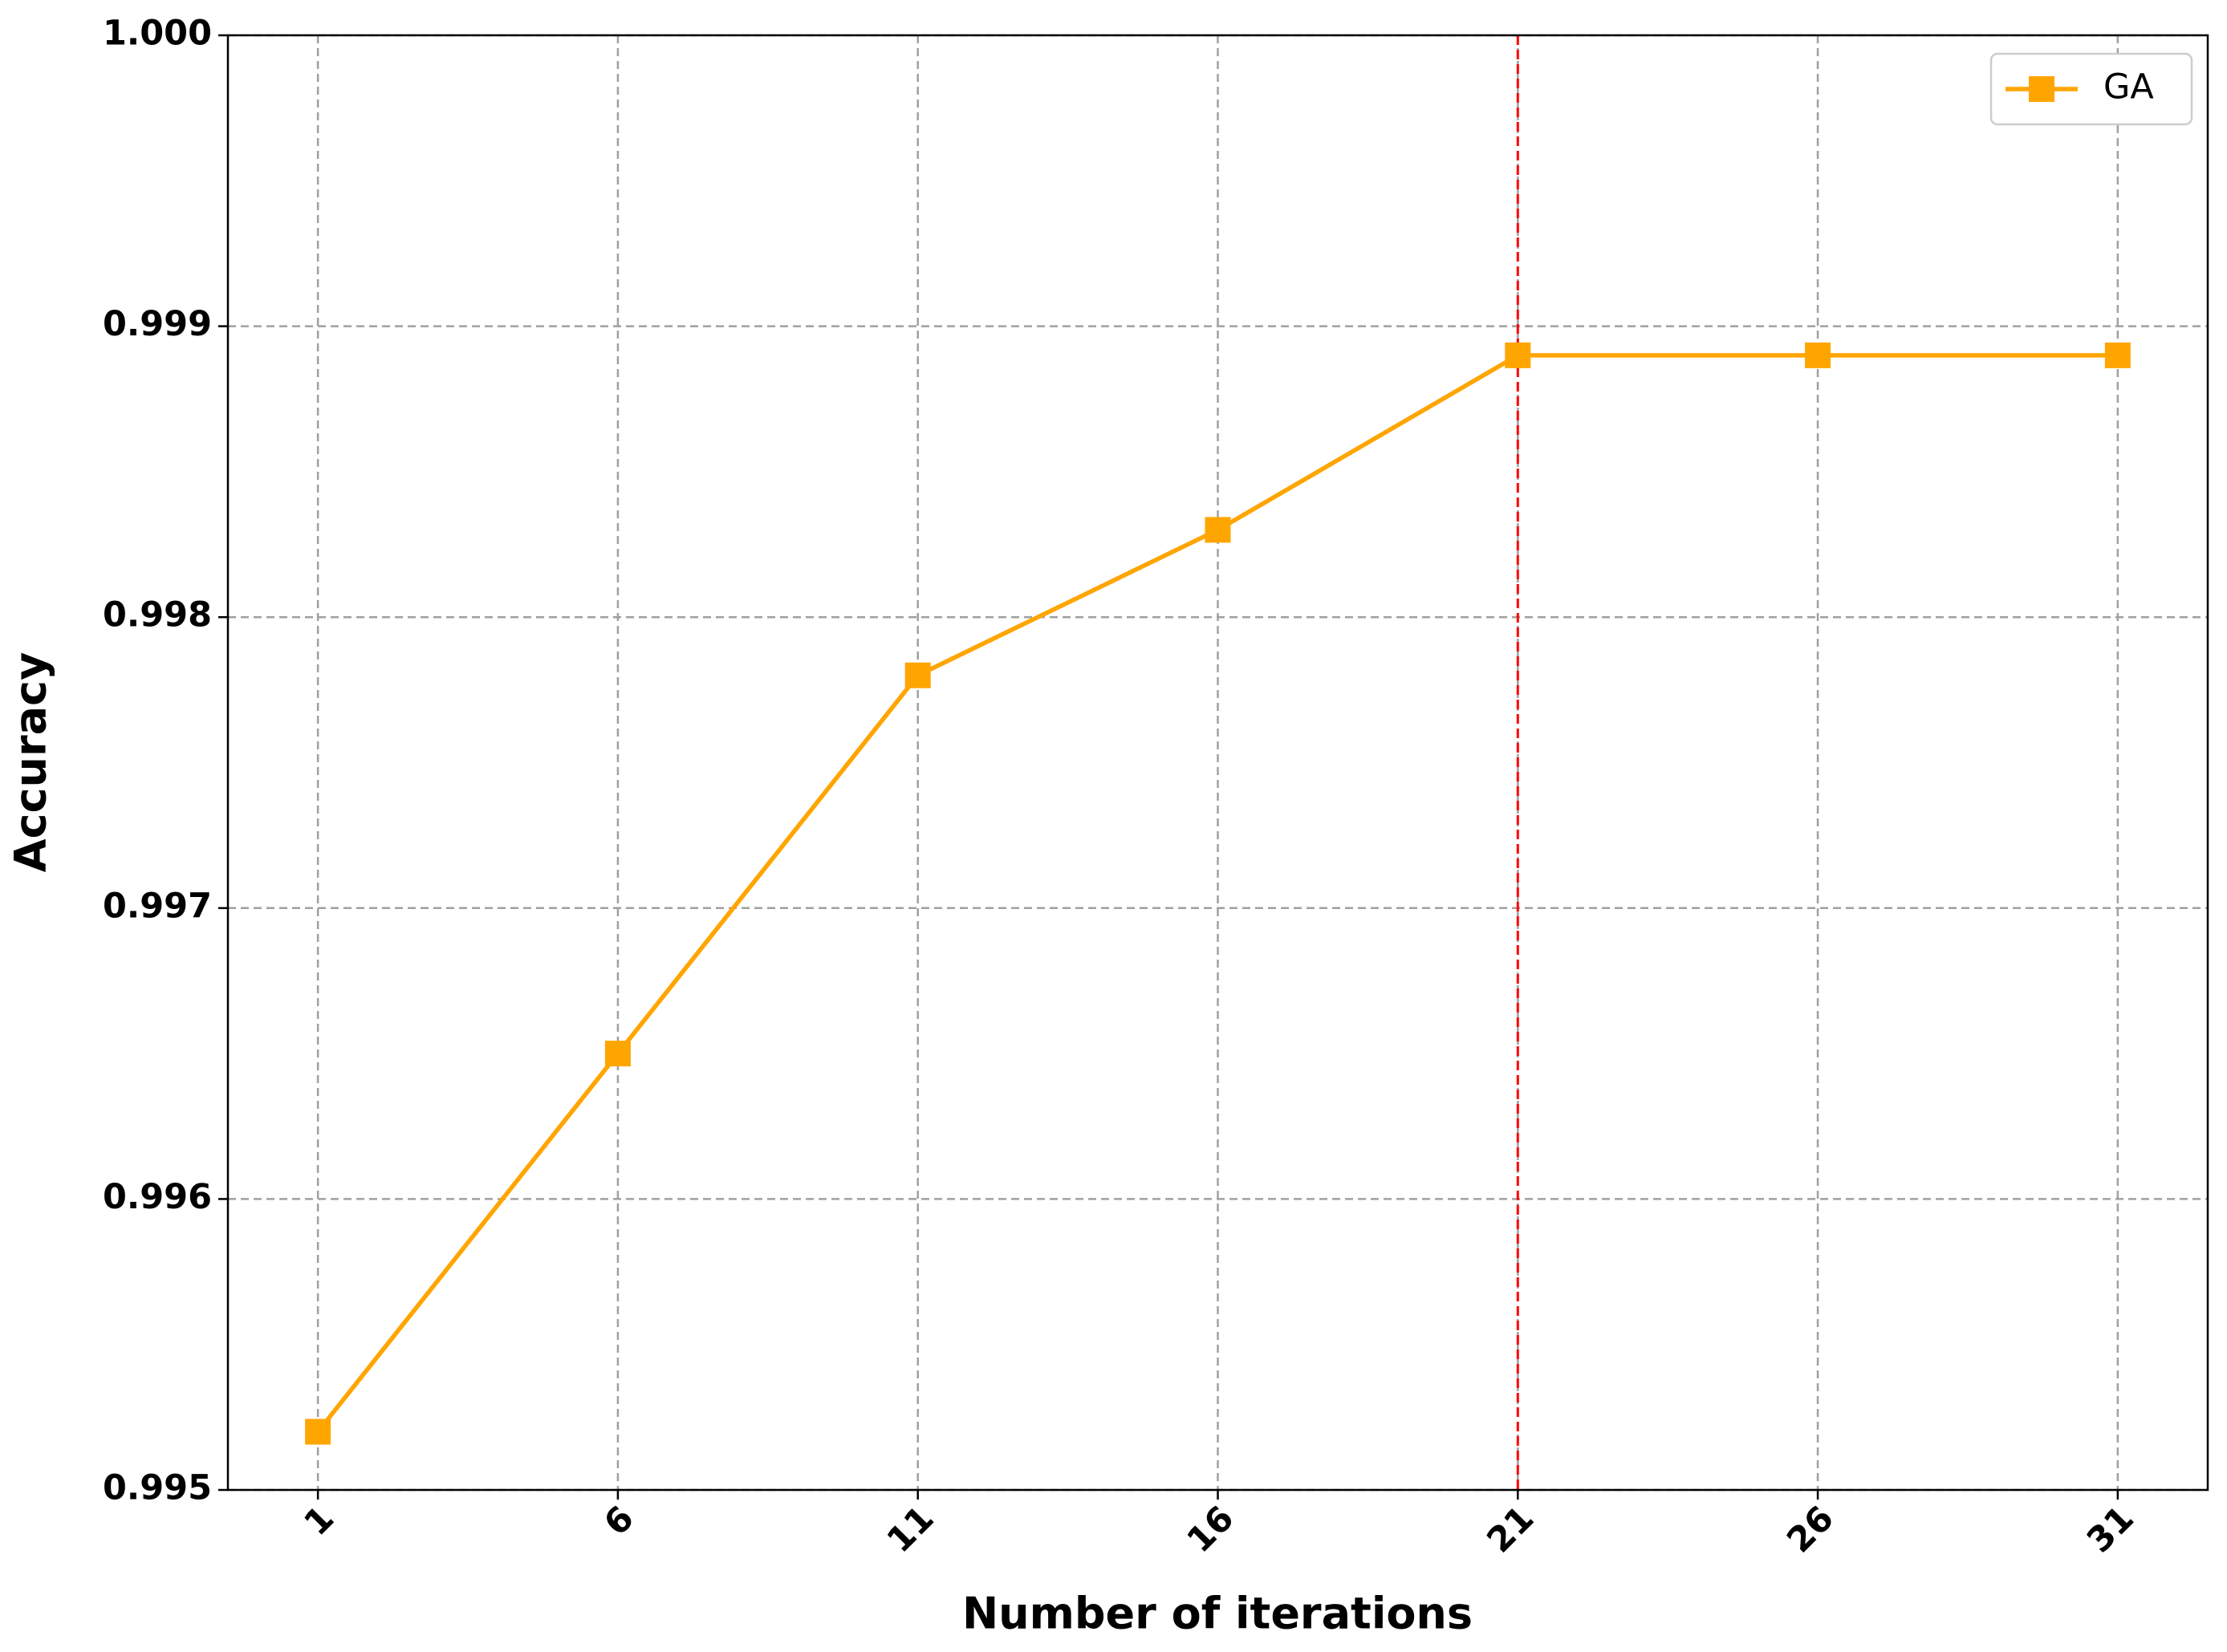 The image size is (2227, 1652). Describe the element at coordinates (2041, 89) in the screenshot. I see `legend-marker` at that location.